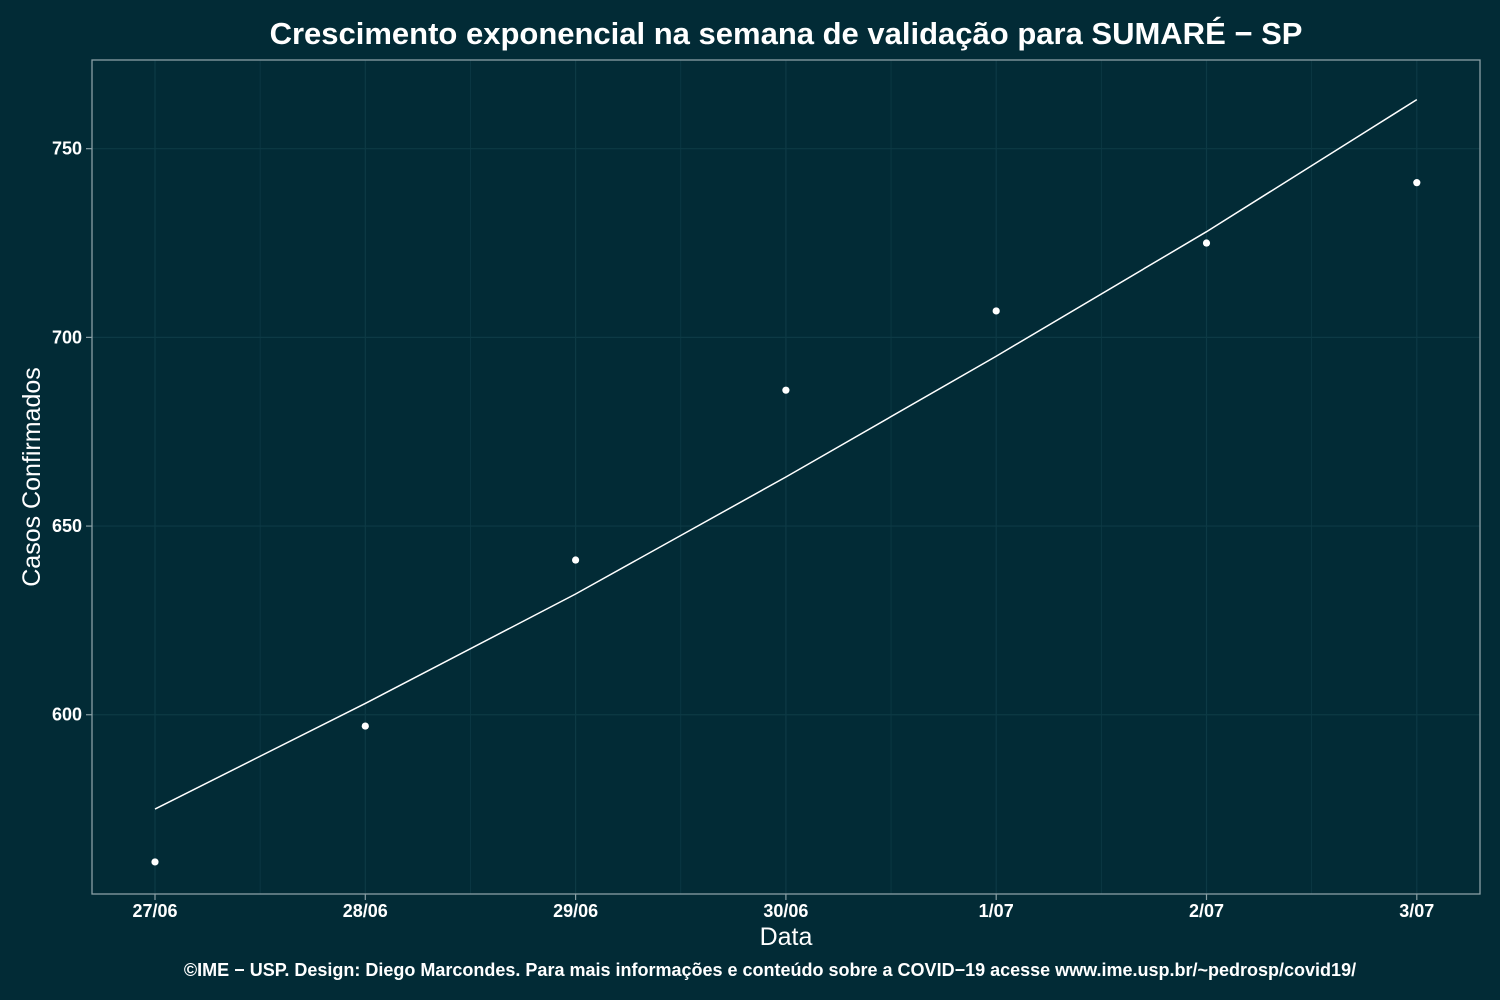 The width and height of the screenshot is (1500, 1000). I want to click on x-tick-label: 3/07, so click(1416, 911).